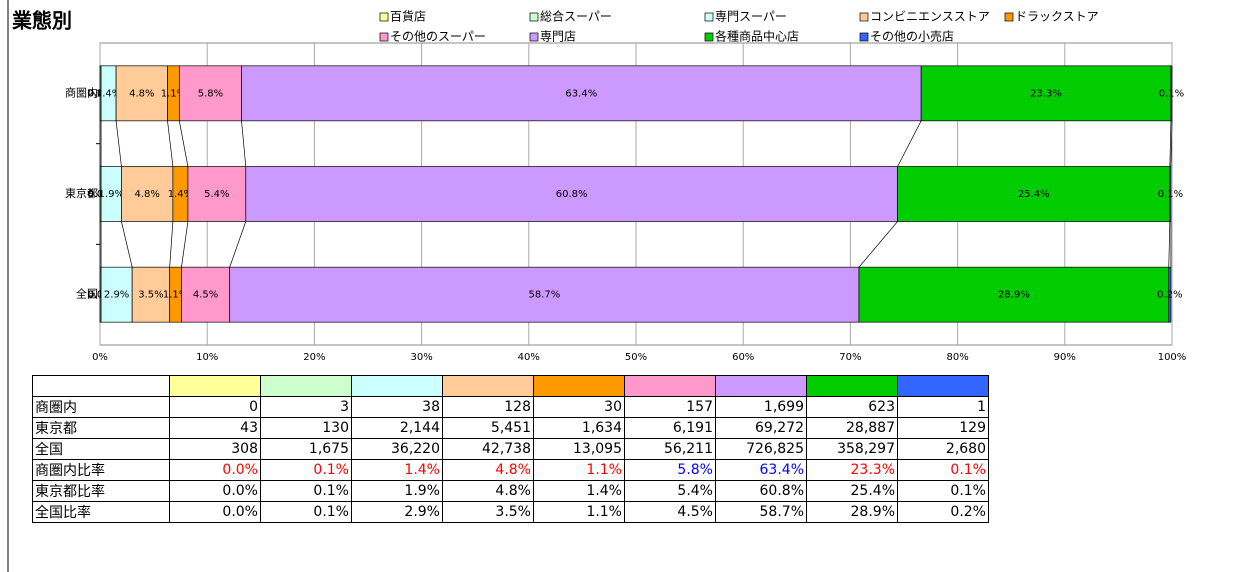  What do you see at coordinates (761, 407) in the screenshot?
I see `cell: 1,699` at bounding box center [761, 407].